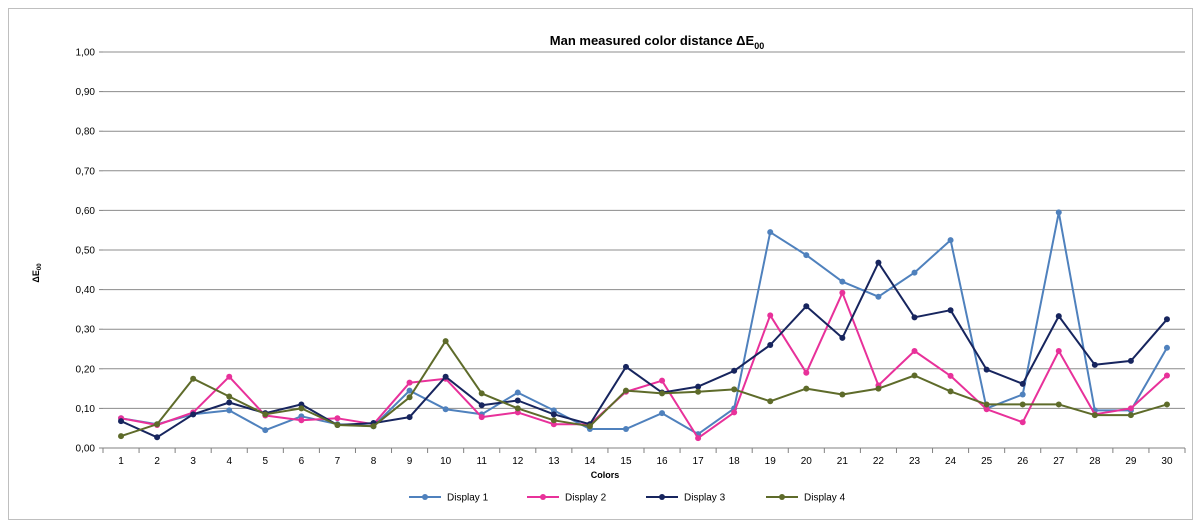 The image size is (1203, 528). What do you see at coordinates (605, 475) in the screenshot?
I see `x-axis-label: Colors` at bounding box center [605, 475].